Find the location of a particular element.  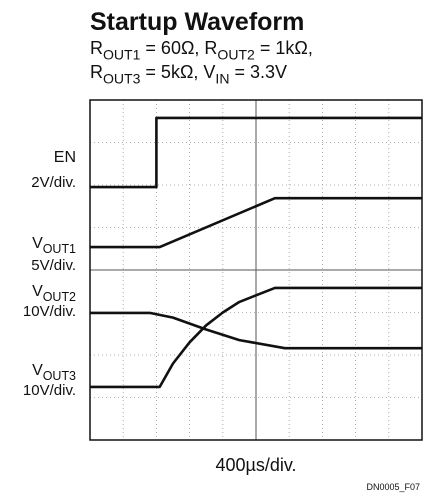

trace-scale: 2V/div. is located at coordinates (53, 182).